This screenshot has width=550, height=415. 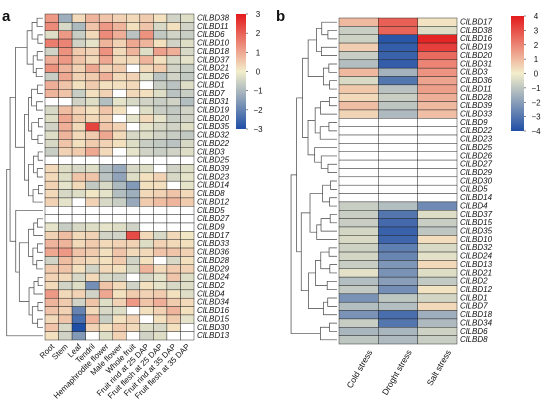 What do you see at coordinates (213, 109) in the screenshot?
I see `gene-label: ClLBD19` at bounding box center [213, 109].